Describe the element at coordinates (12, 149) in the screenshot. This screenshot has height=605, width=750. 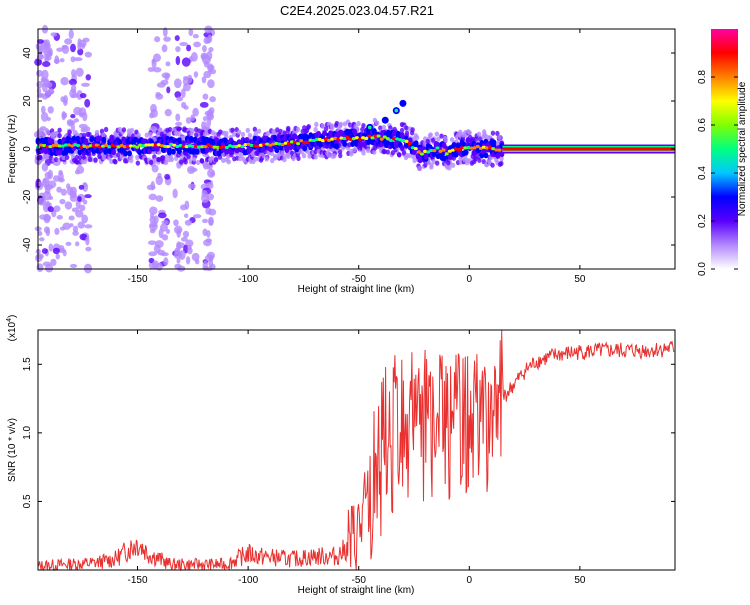
I see `spectrogram-y-axis-label: Frequency (Hz)` at that location.